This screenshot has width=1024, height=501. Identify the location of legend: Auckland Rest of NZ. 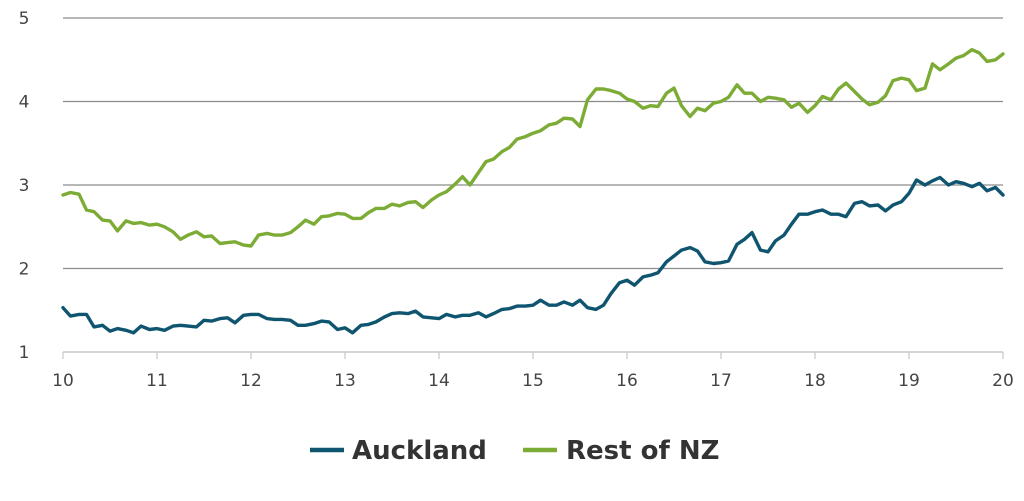
(514, 451).